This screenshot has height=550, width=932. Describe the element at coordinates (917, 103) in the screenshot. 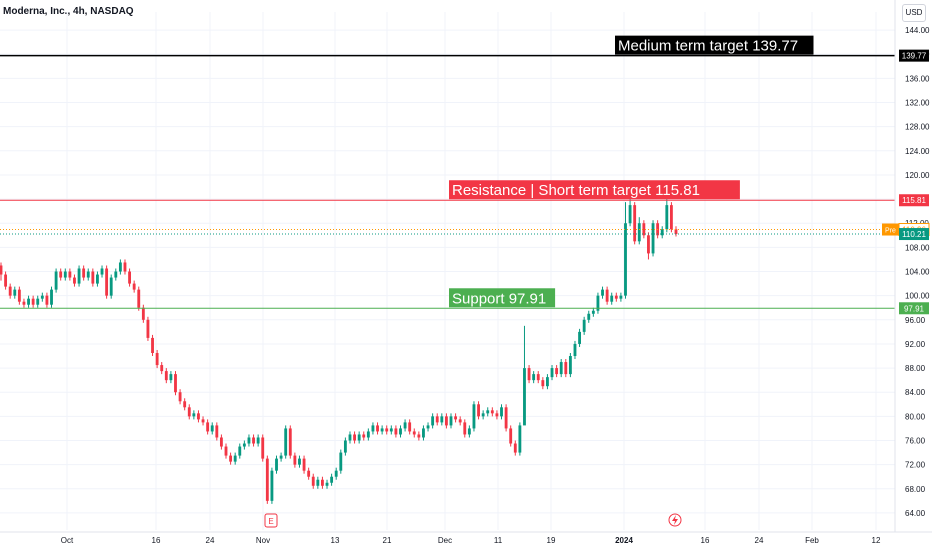

I see `y-tick-label: 132.00` at that location.